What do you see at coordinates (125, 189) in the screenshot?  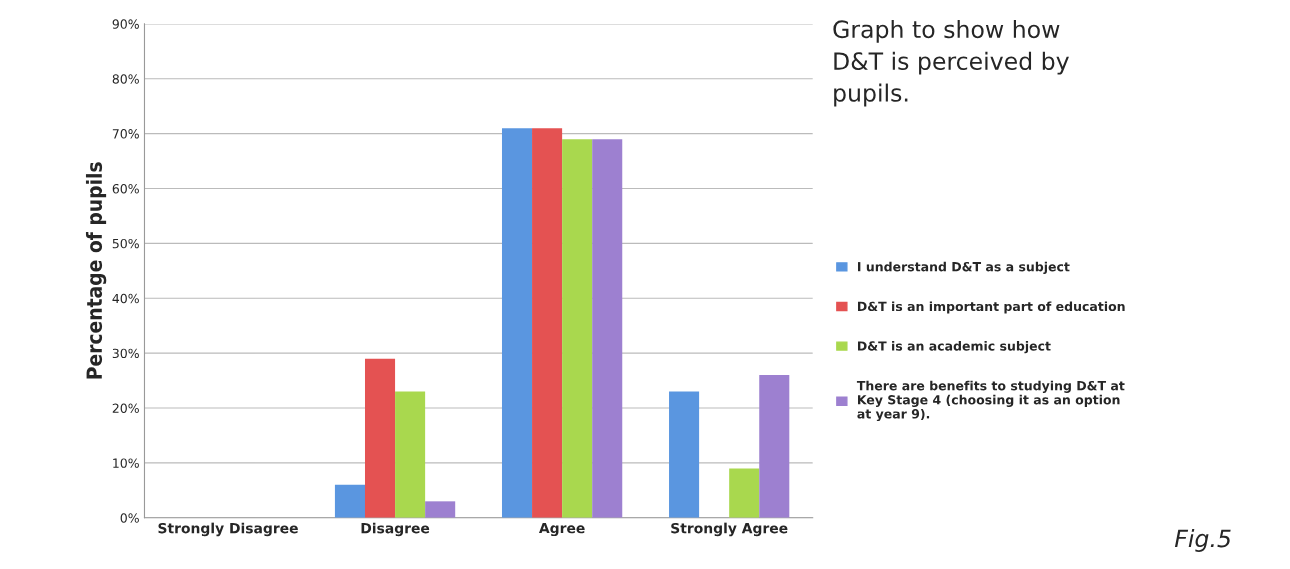 I see `y-tick-label: 60%` at bounding box center [125, 189].